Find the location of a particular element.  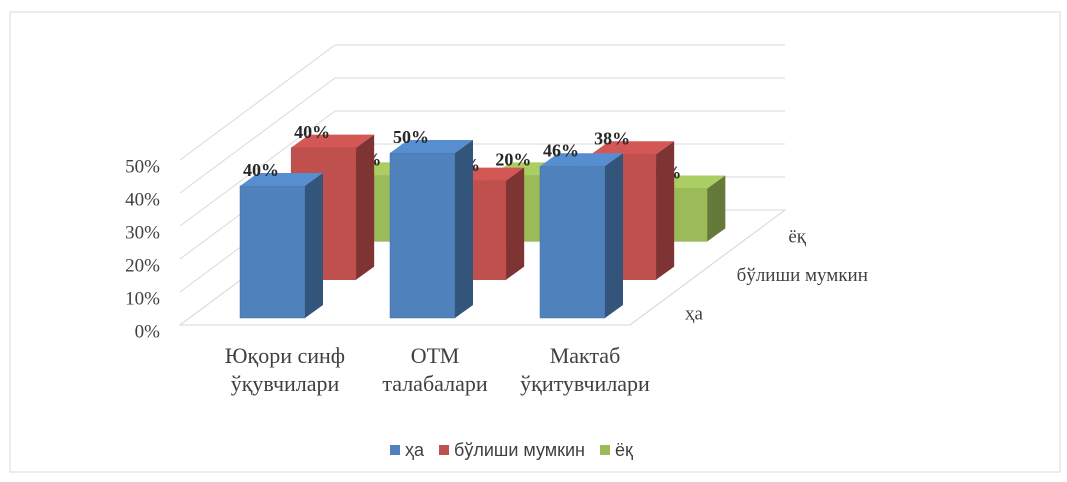

value-label: 20% is located at coordinates (513, 159).